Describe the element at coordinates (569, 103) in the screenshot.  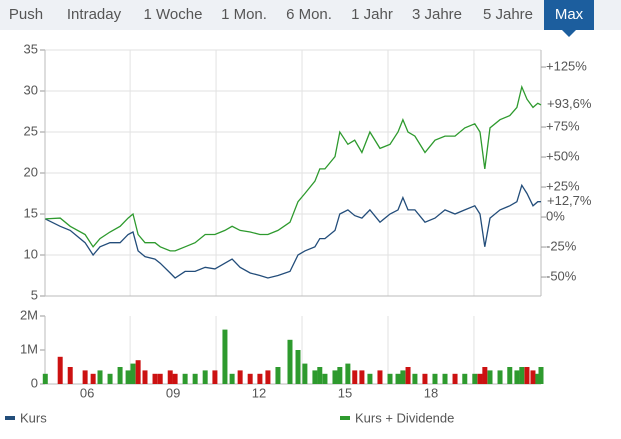
I see `end-label: +93,6%` at that location.